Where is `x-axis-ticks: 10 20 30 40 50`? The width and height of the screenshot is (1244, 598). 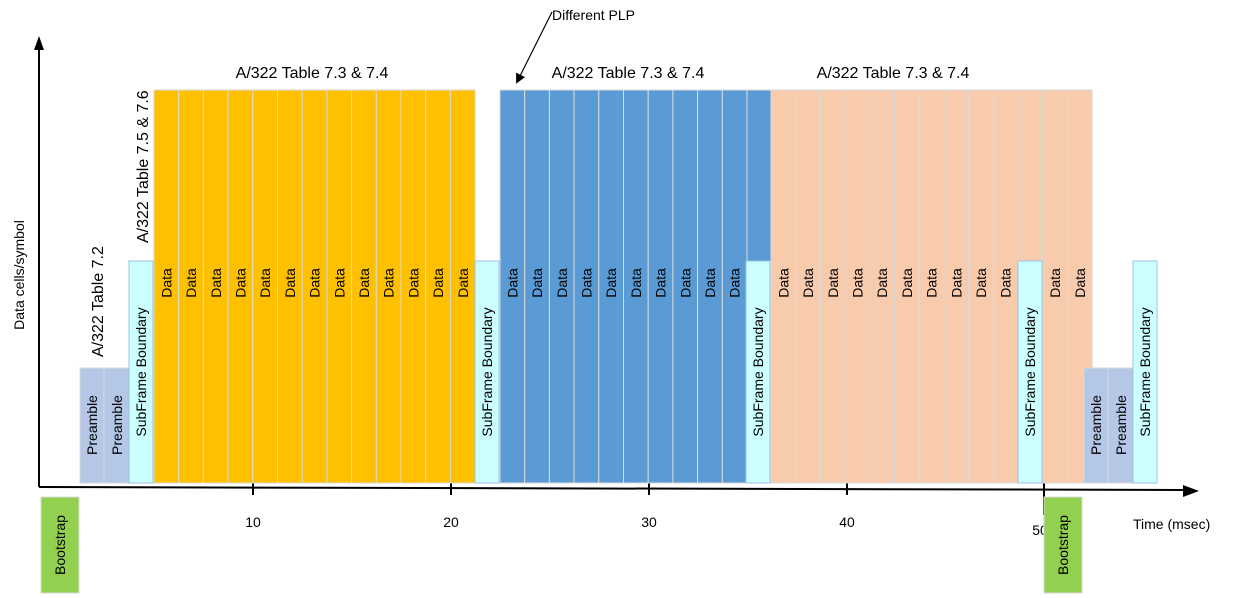 x-axis-ticks: 10 20 30 40 50 is located at coordinates (646, 510).